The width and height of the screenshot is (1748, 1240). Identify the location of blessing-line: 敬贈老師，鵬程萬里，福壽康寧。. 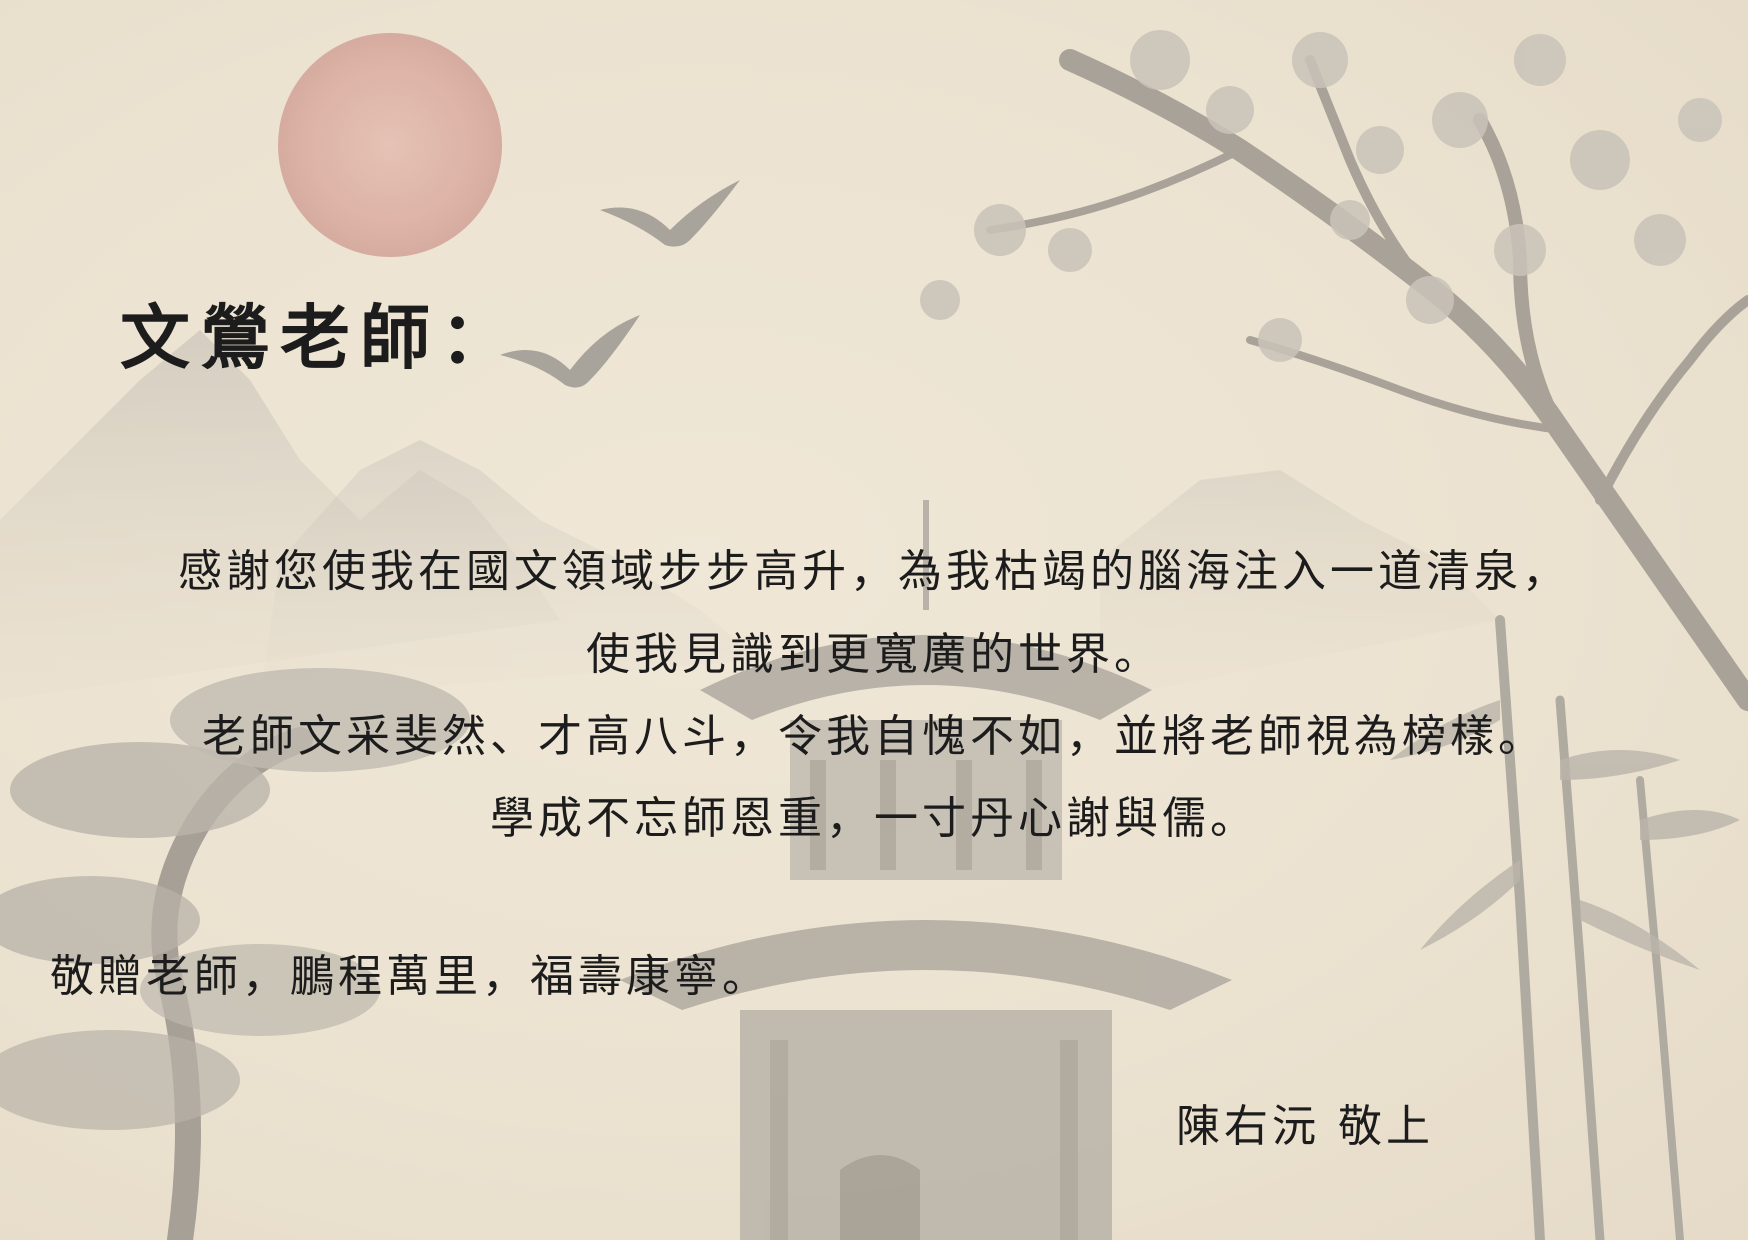
(410, 976).